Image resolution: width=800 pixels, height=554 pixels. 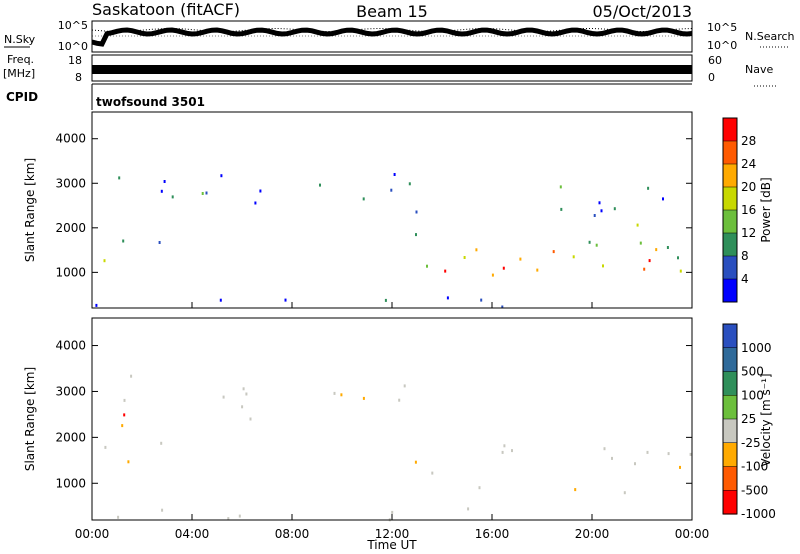 I want to click on noise-tick-top-right: 10^5, so click(x=722, y=27).